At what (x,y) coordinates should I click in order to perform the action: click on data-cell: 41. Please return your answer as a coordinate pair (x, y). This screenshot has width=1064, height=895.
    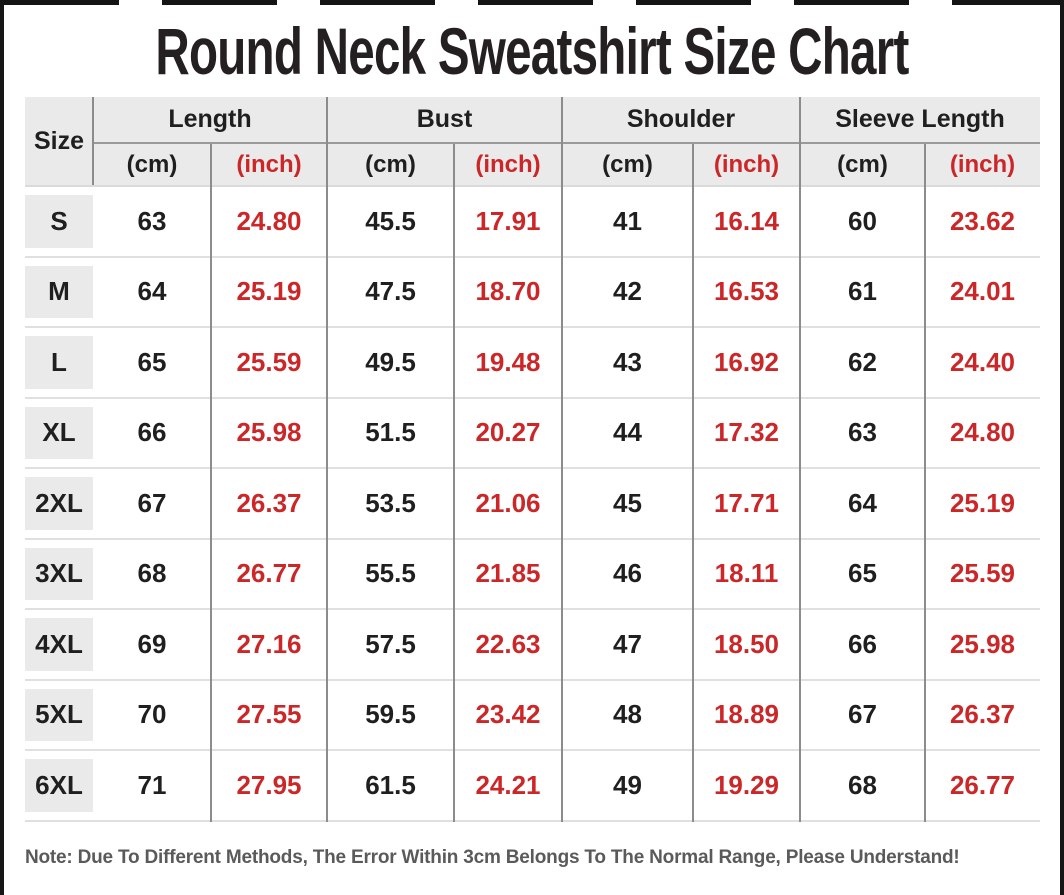
    Looking at the image, I should click on (627, 220).